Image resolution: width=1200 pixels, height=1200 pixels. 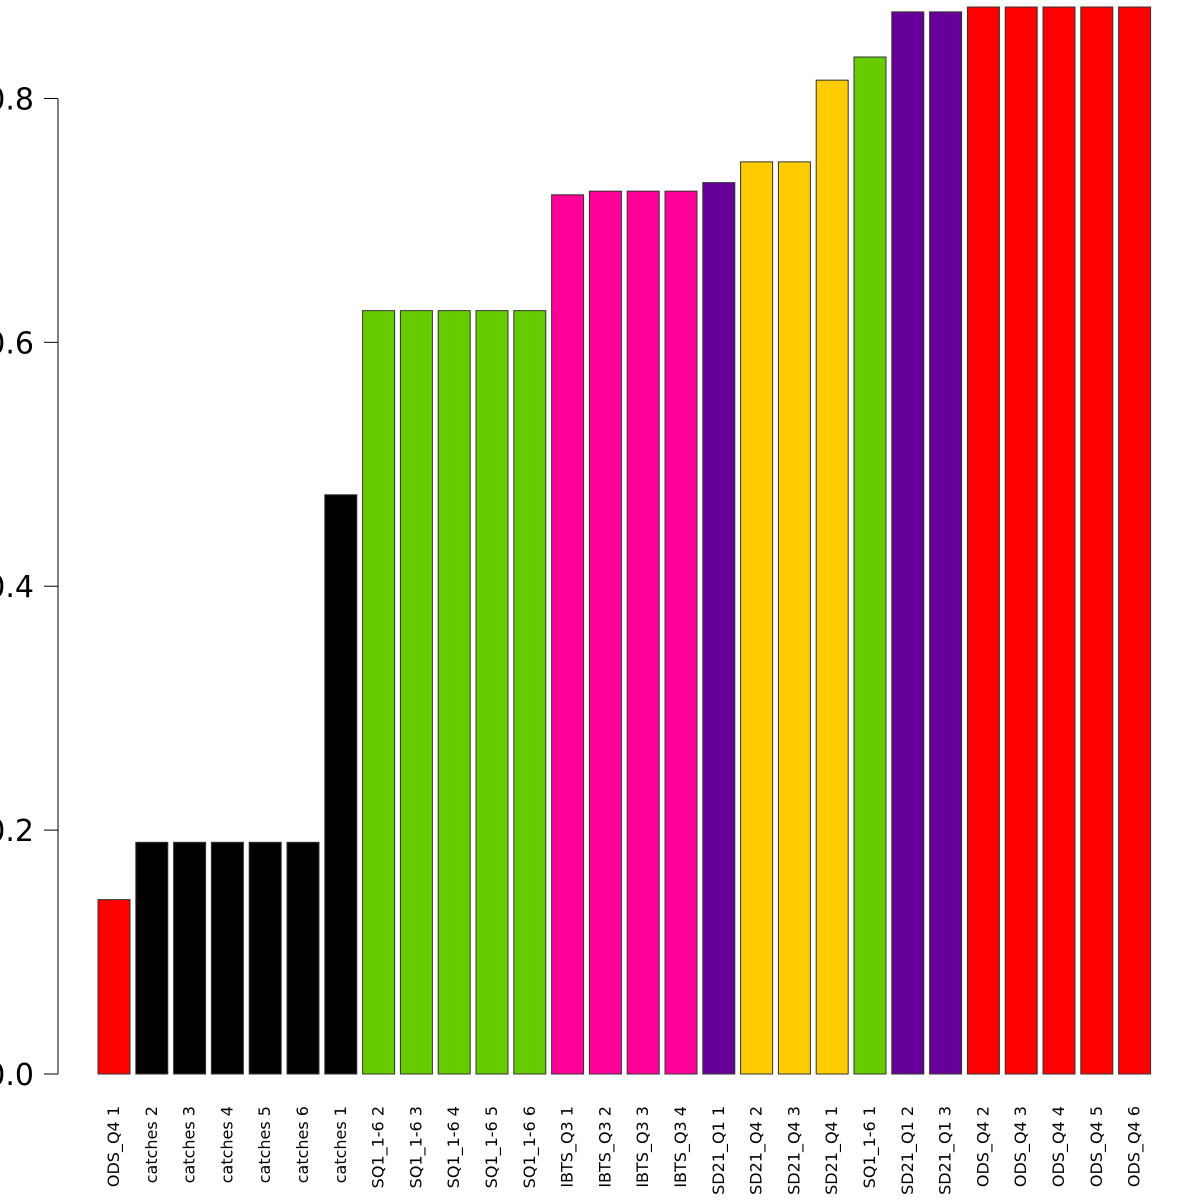 What do you see at coordinates (379, 1147) in the screenshot?
I see `x-category-label: SQ1_1-6 2` at bounding box center [379, 1147].